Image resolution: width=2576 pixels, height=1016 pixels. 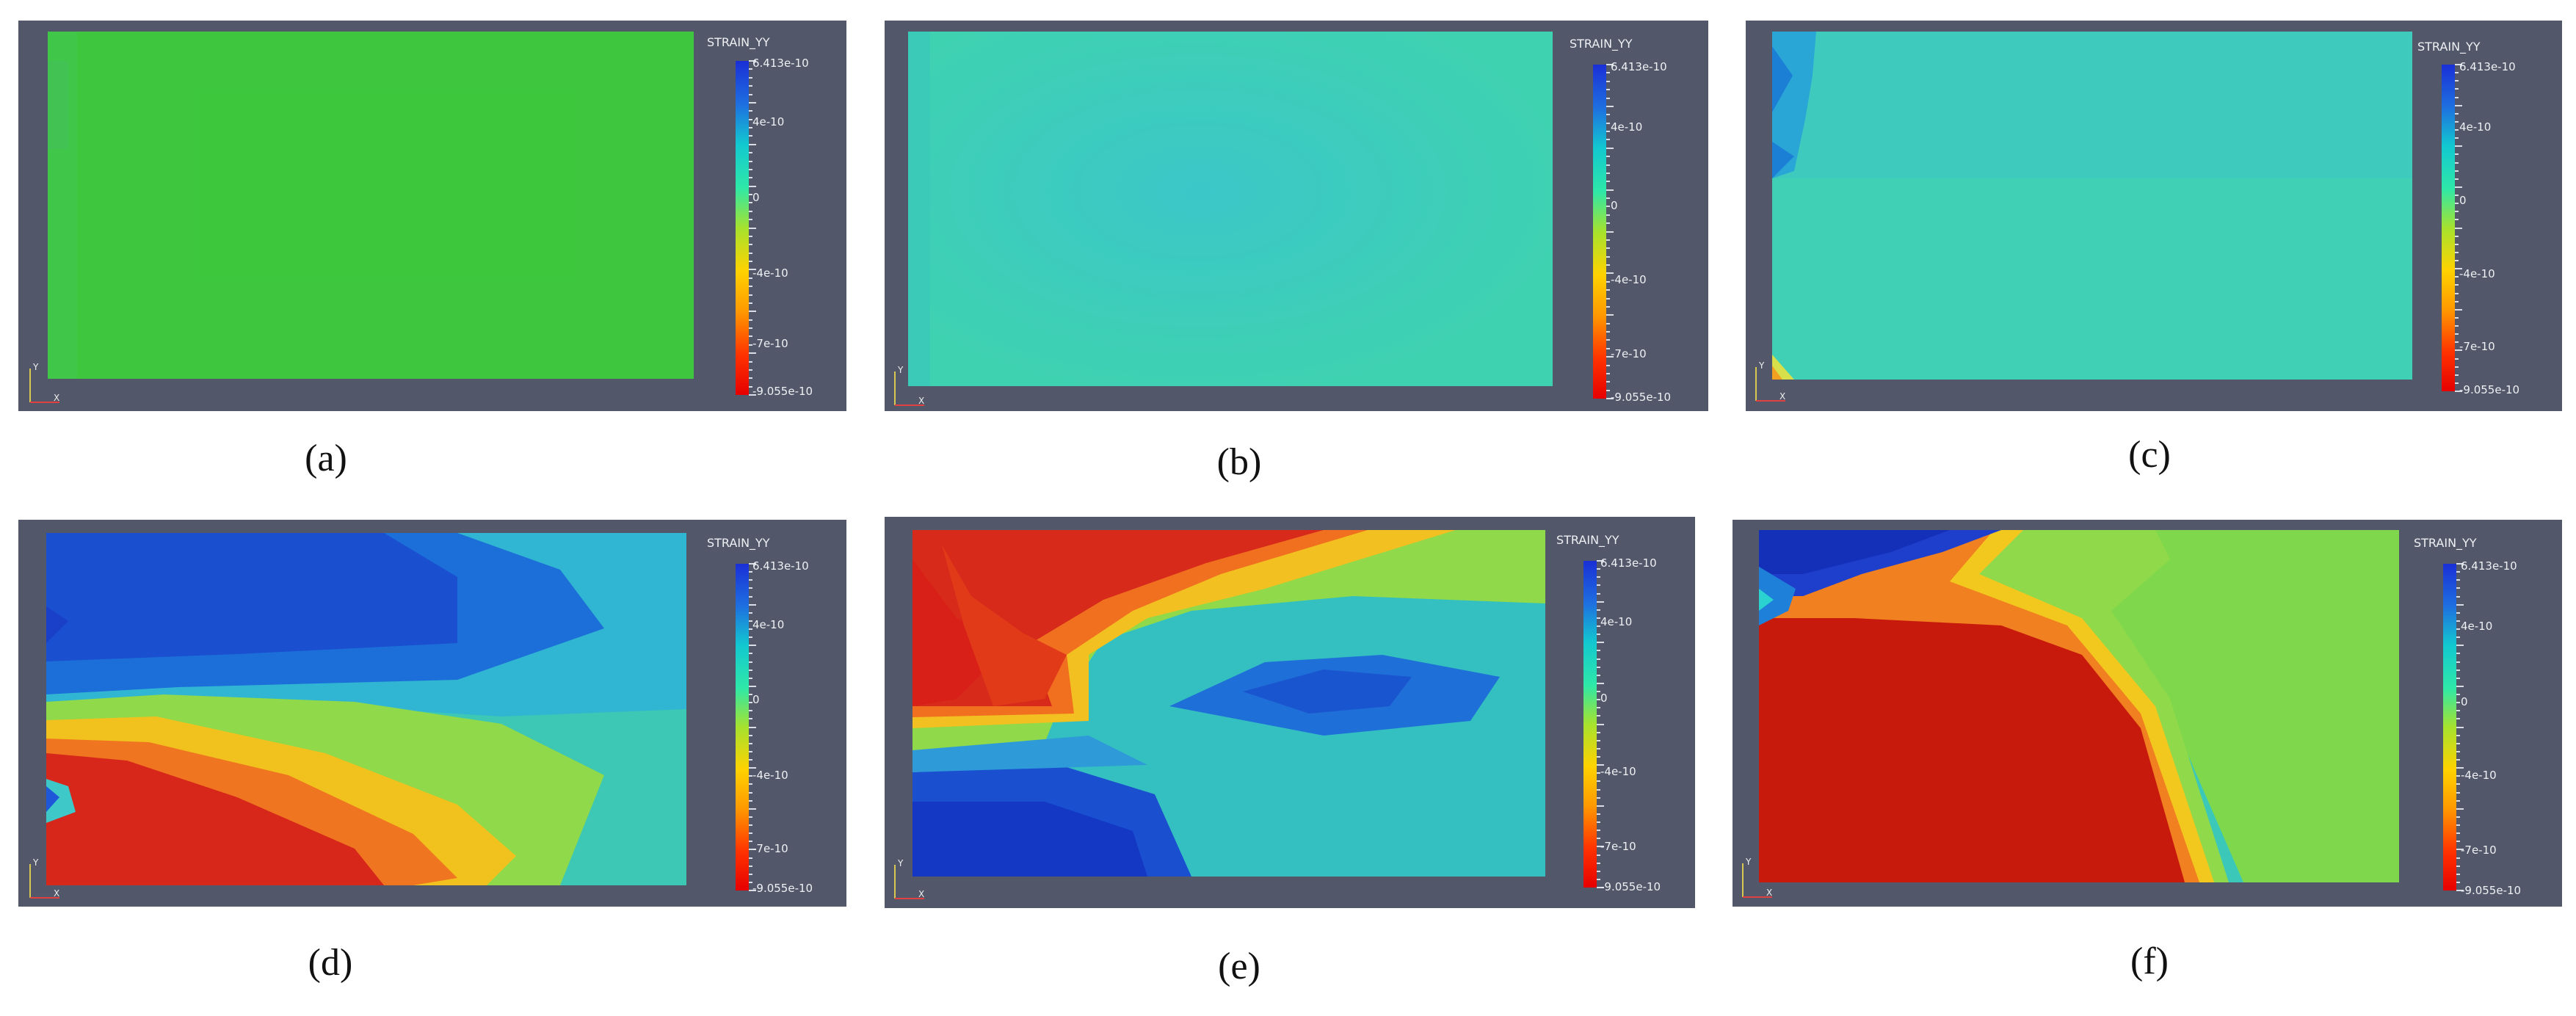 What do you see at coordinates (366, 709) in the screenshot?
I see `strain-field-d` at bounding box center [366, 709].